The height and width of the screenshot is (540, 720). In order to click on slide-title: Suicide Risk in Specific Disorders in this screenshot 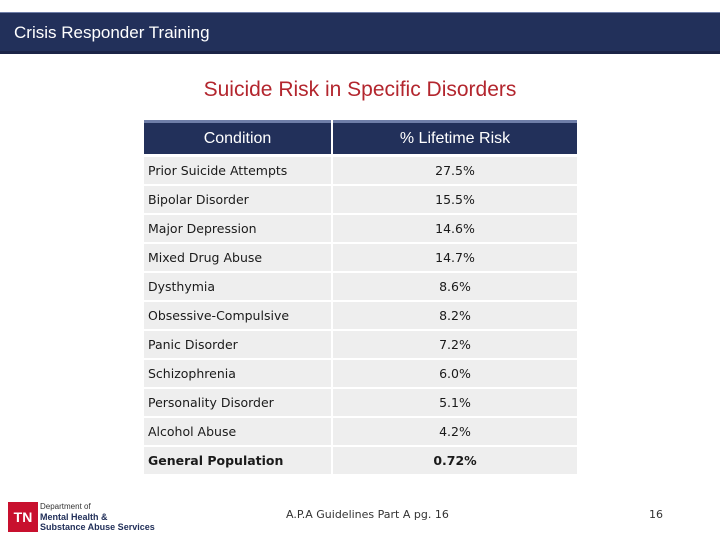, I will do `click(360, 89)`.